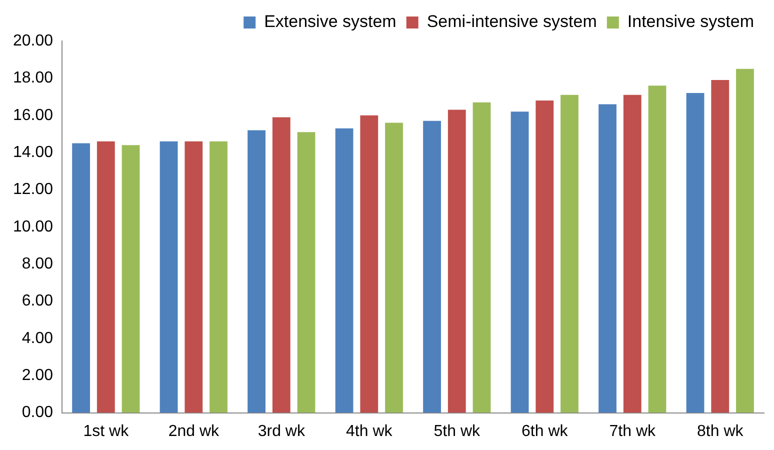 The width and height of the screenshot is (774, 450). I want to click on y-tick-label: 10.00, so click(33, 227).